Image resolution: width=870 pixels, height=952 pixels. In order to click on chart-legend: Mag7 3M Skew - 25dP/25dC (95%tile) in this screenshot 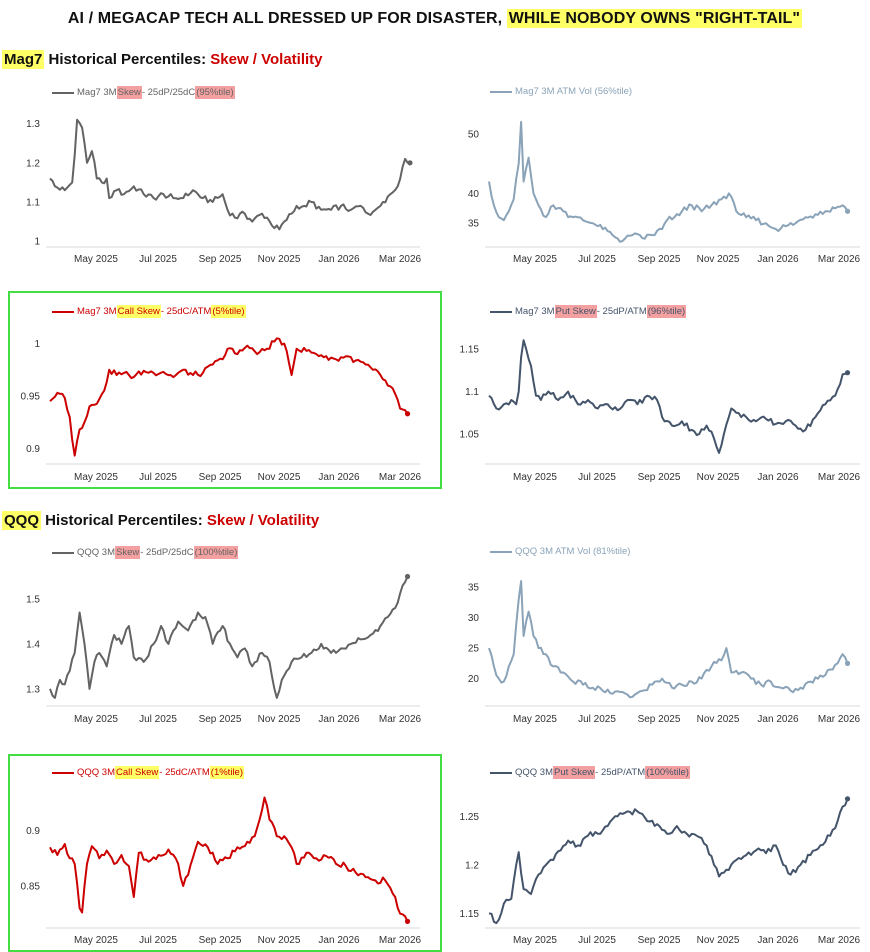, I will do `click(143, 92)`.